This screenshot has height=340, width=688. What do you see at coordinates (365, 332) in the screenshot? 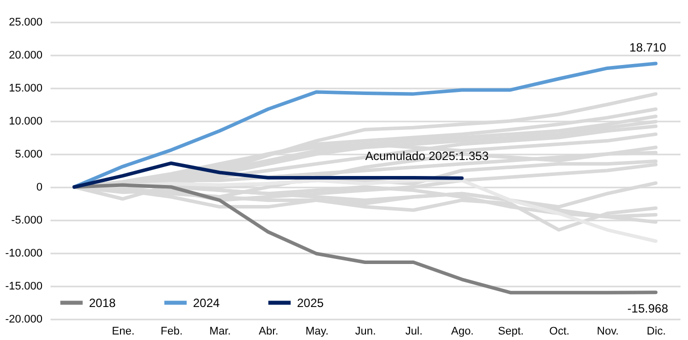
I see `x-tick-label: Jun.` at bounding box center [365, 332].